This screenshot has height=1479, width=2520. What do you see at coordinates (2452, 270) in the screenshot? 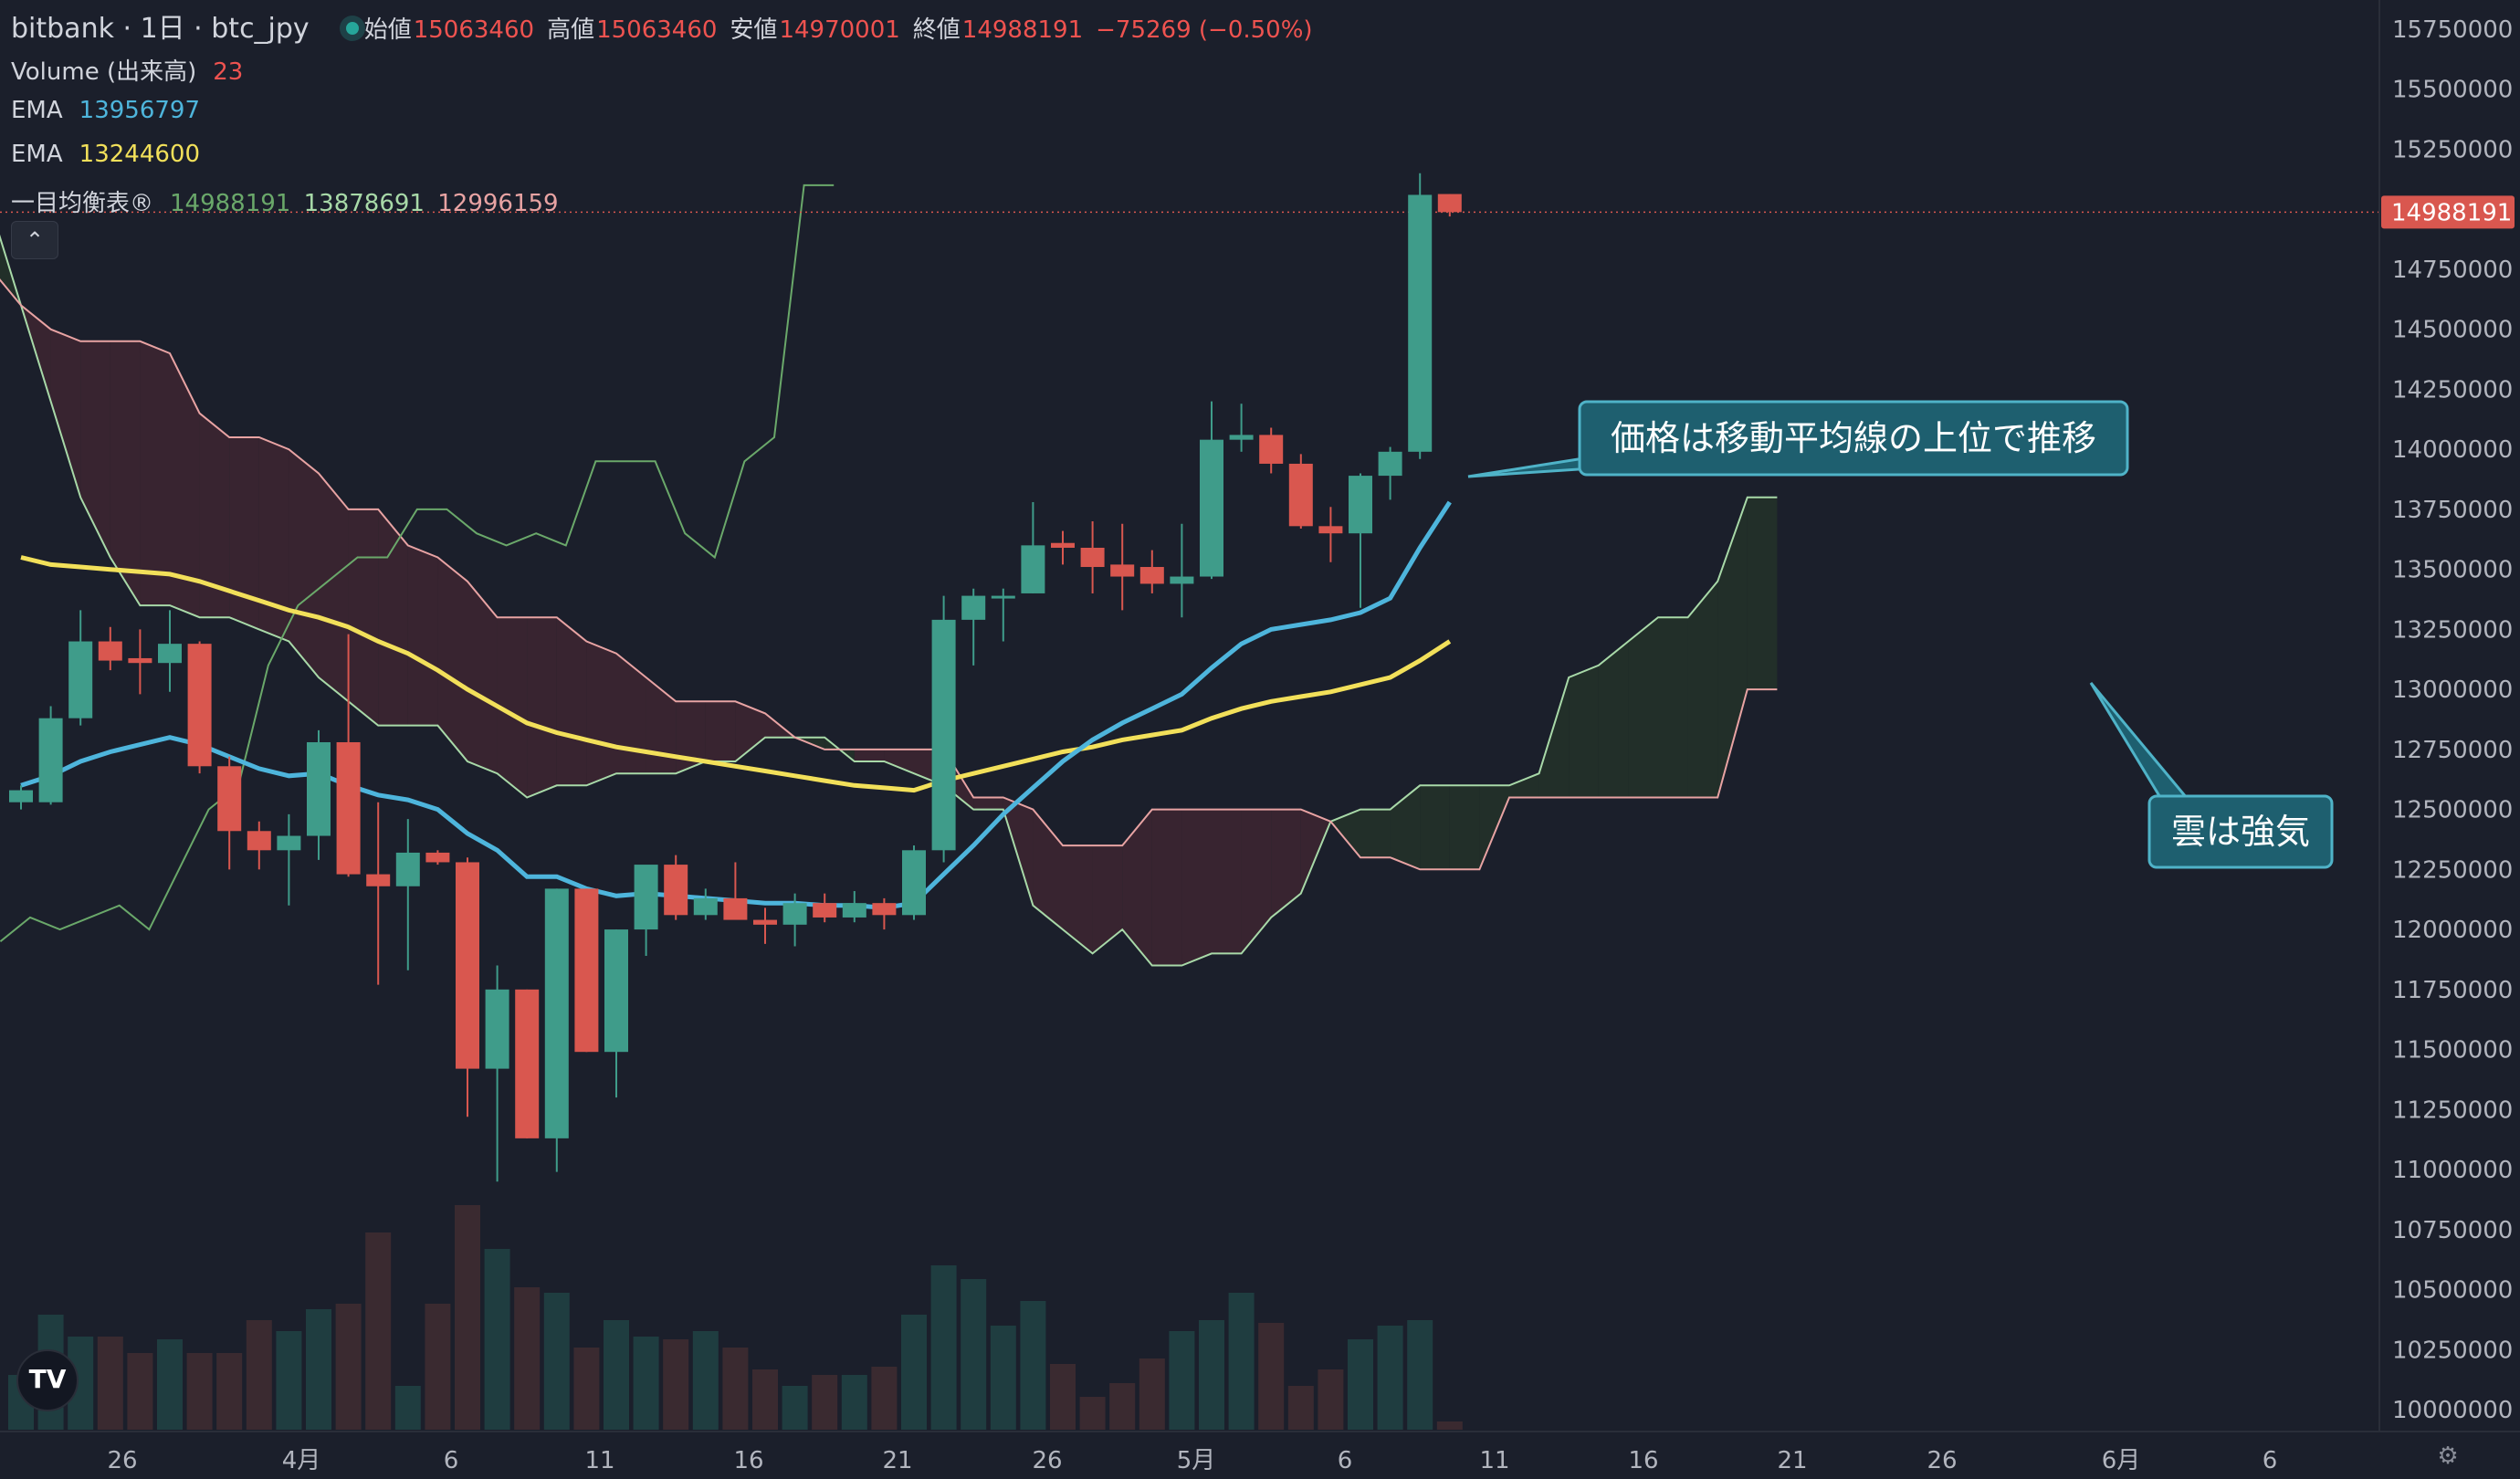
I see `price-tick-label: 14750000` at bounding box center [2452, 270].